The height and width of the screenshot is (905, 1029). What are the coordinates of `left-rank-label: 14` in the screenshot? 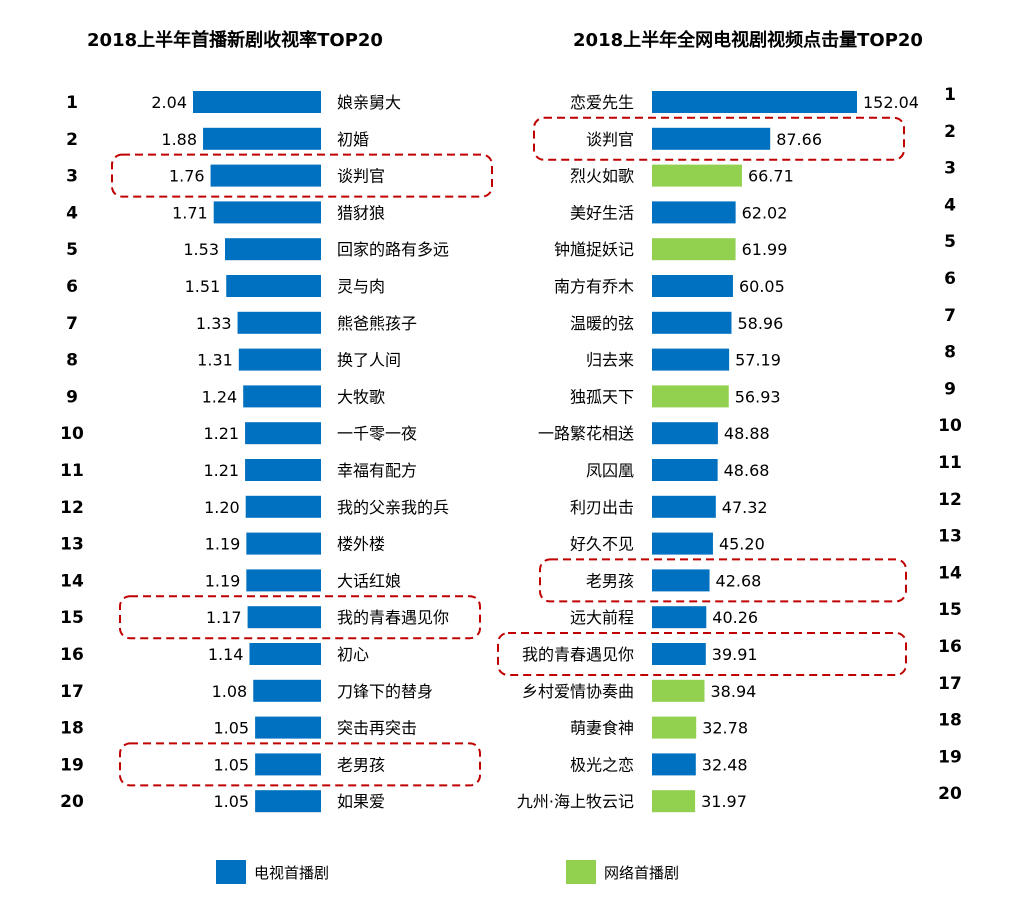 It's located at (72, 581).